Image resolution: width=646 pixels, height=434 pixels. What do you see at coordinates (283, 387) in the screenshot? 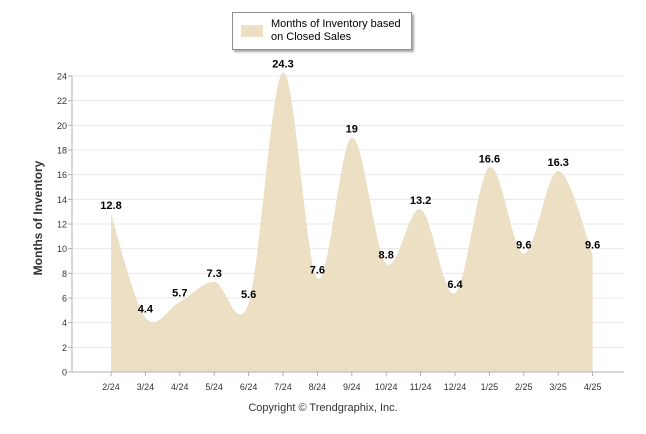
I see `x-tick-label: 7/24` at bounding box center [283, 387].